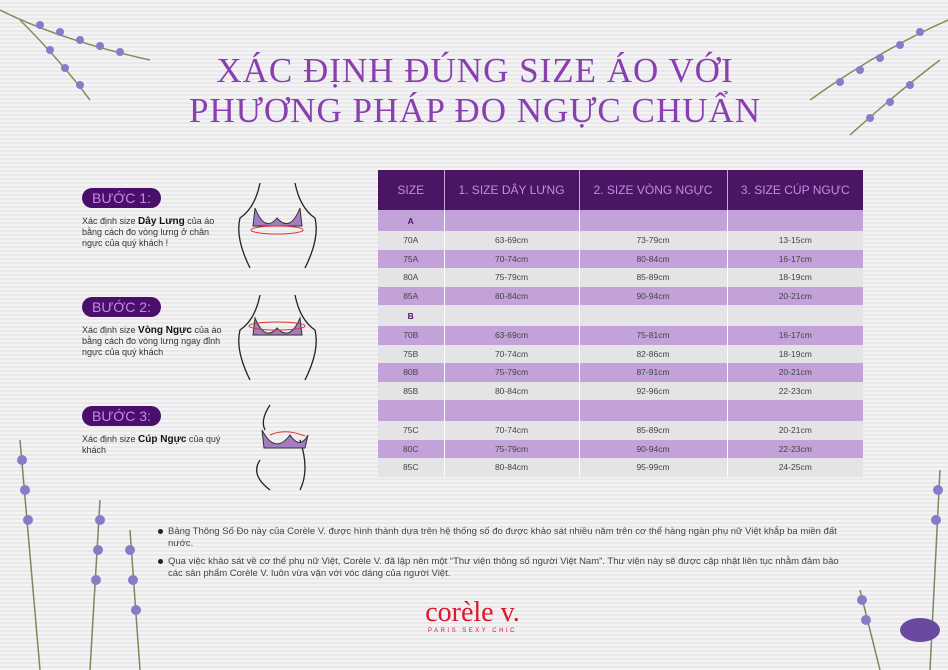 The width and height of the screenshot is (948, 670). What do you see at coordinates (794, 467) in the screenshot?
I see `table-cell: 24-25cm` at bounding box center [794, 467].